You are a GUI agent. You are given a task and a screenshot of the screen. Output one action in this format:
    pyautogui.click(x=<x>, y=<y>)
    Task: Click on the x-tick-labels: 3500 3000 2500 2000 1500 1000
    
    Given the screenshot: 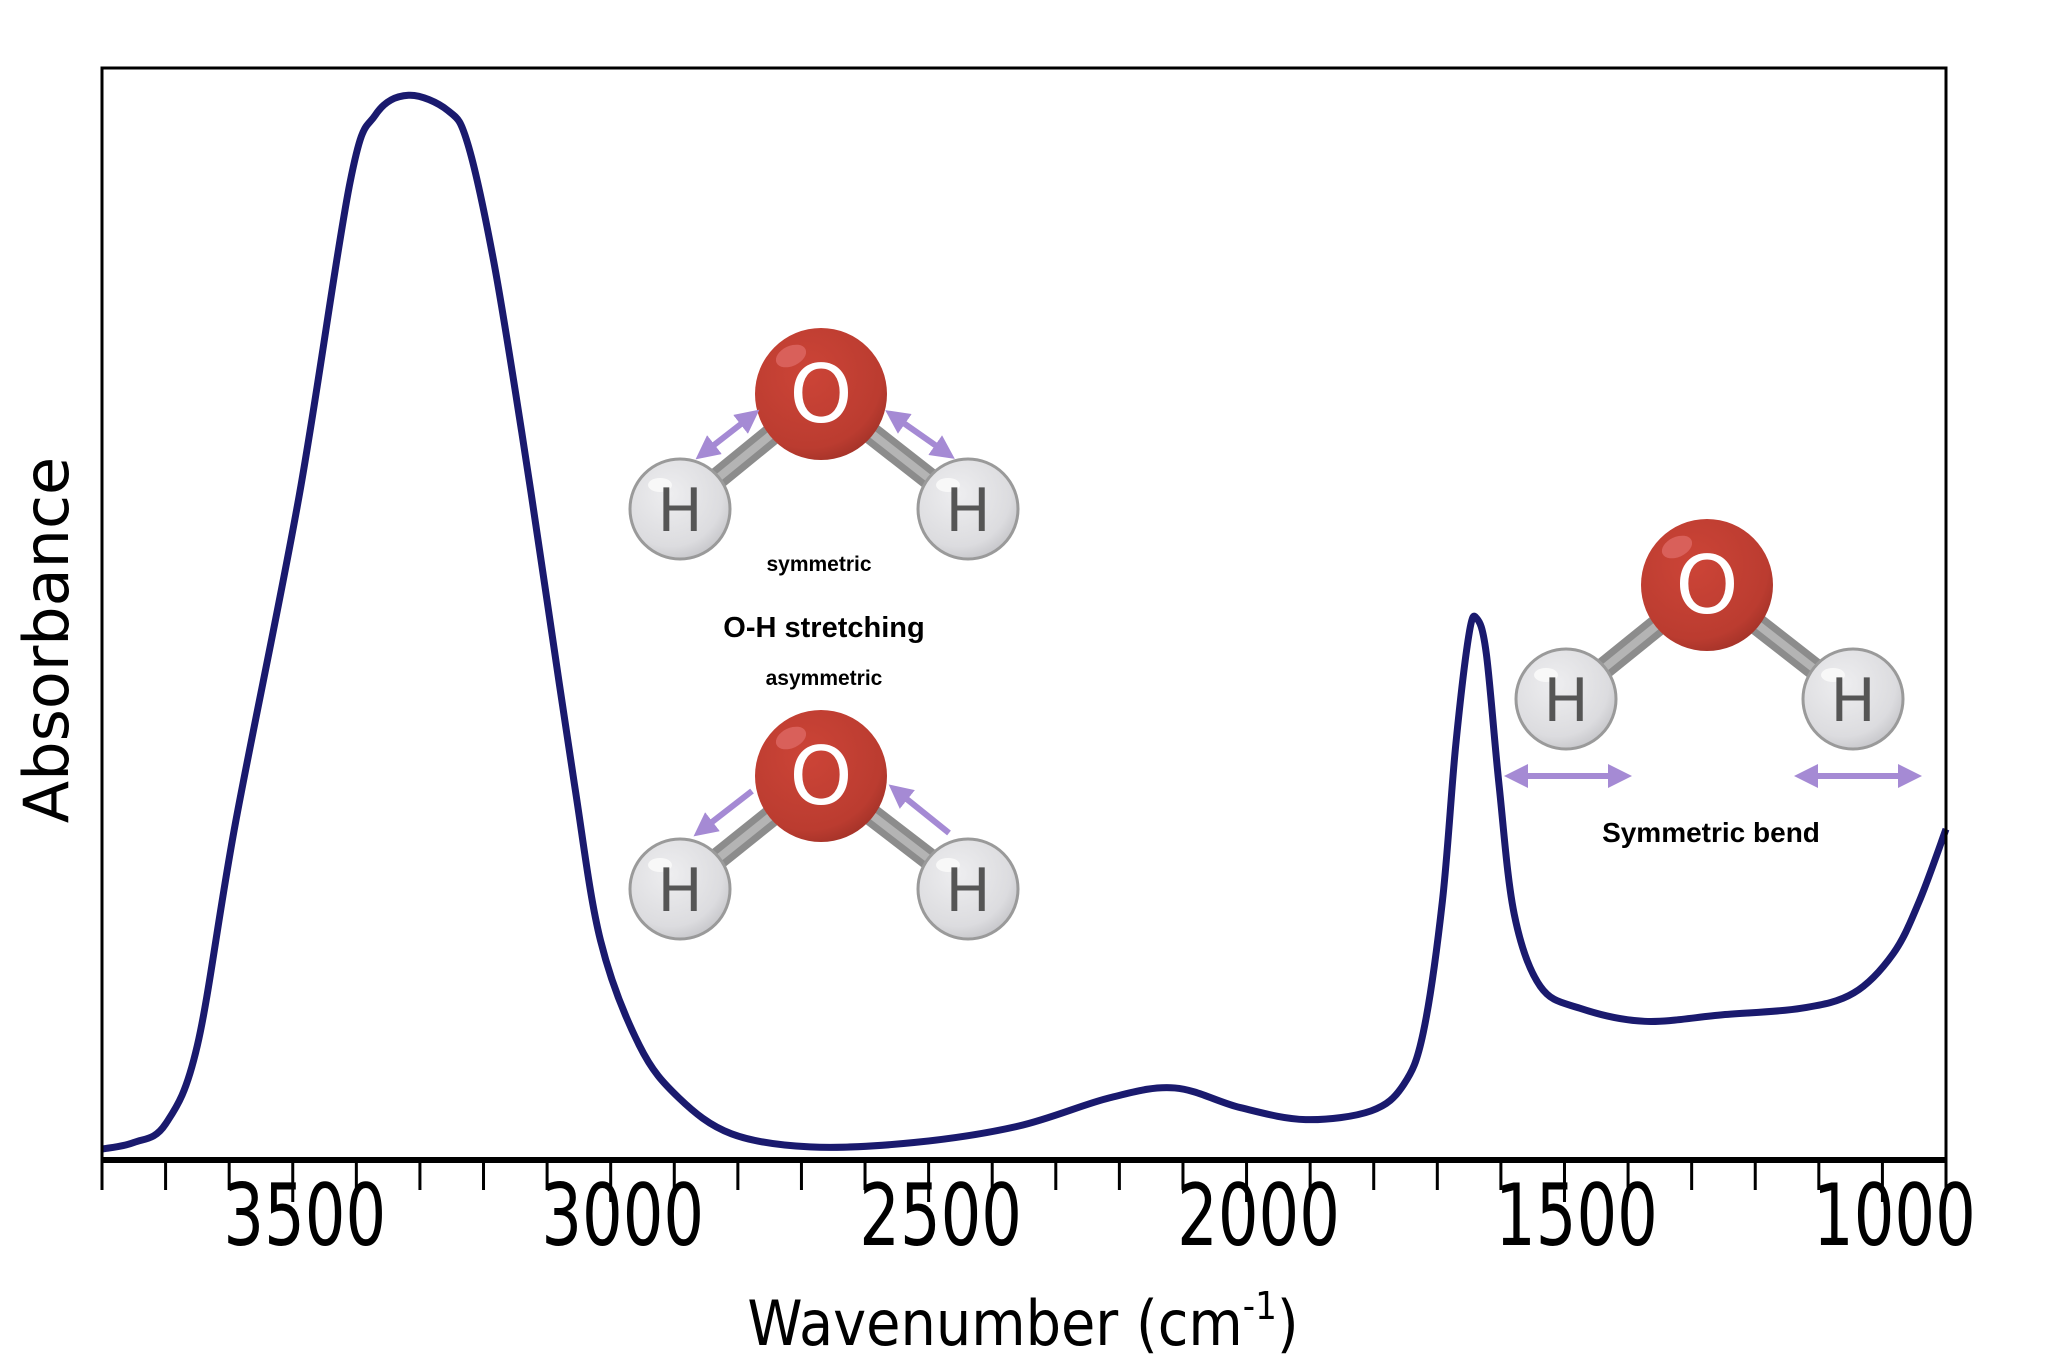 What is the action you would take?
    pyautogui.click(x=1099, y=1216)
    